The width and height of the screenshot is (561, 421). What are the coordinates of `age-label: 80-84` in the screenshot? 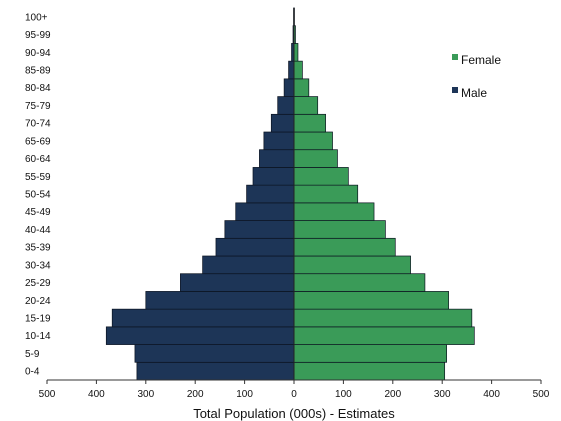 It's located at (38, 88).